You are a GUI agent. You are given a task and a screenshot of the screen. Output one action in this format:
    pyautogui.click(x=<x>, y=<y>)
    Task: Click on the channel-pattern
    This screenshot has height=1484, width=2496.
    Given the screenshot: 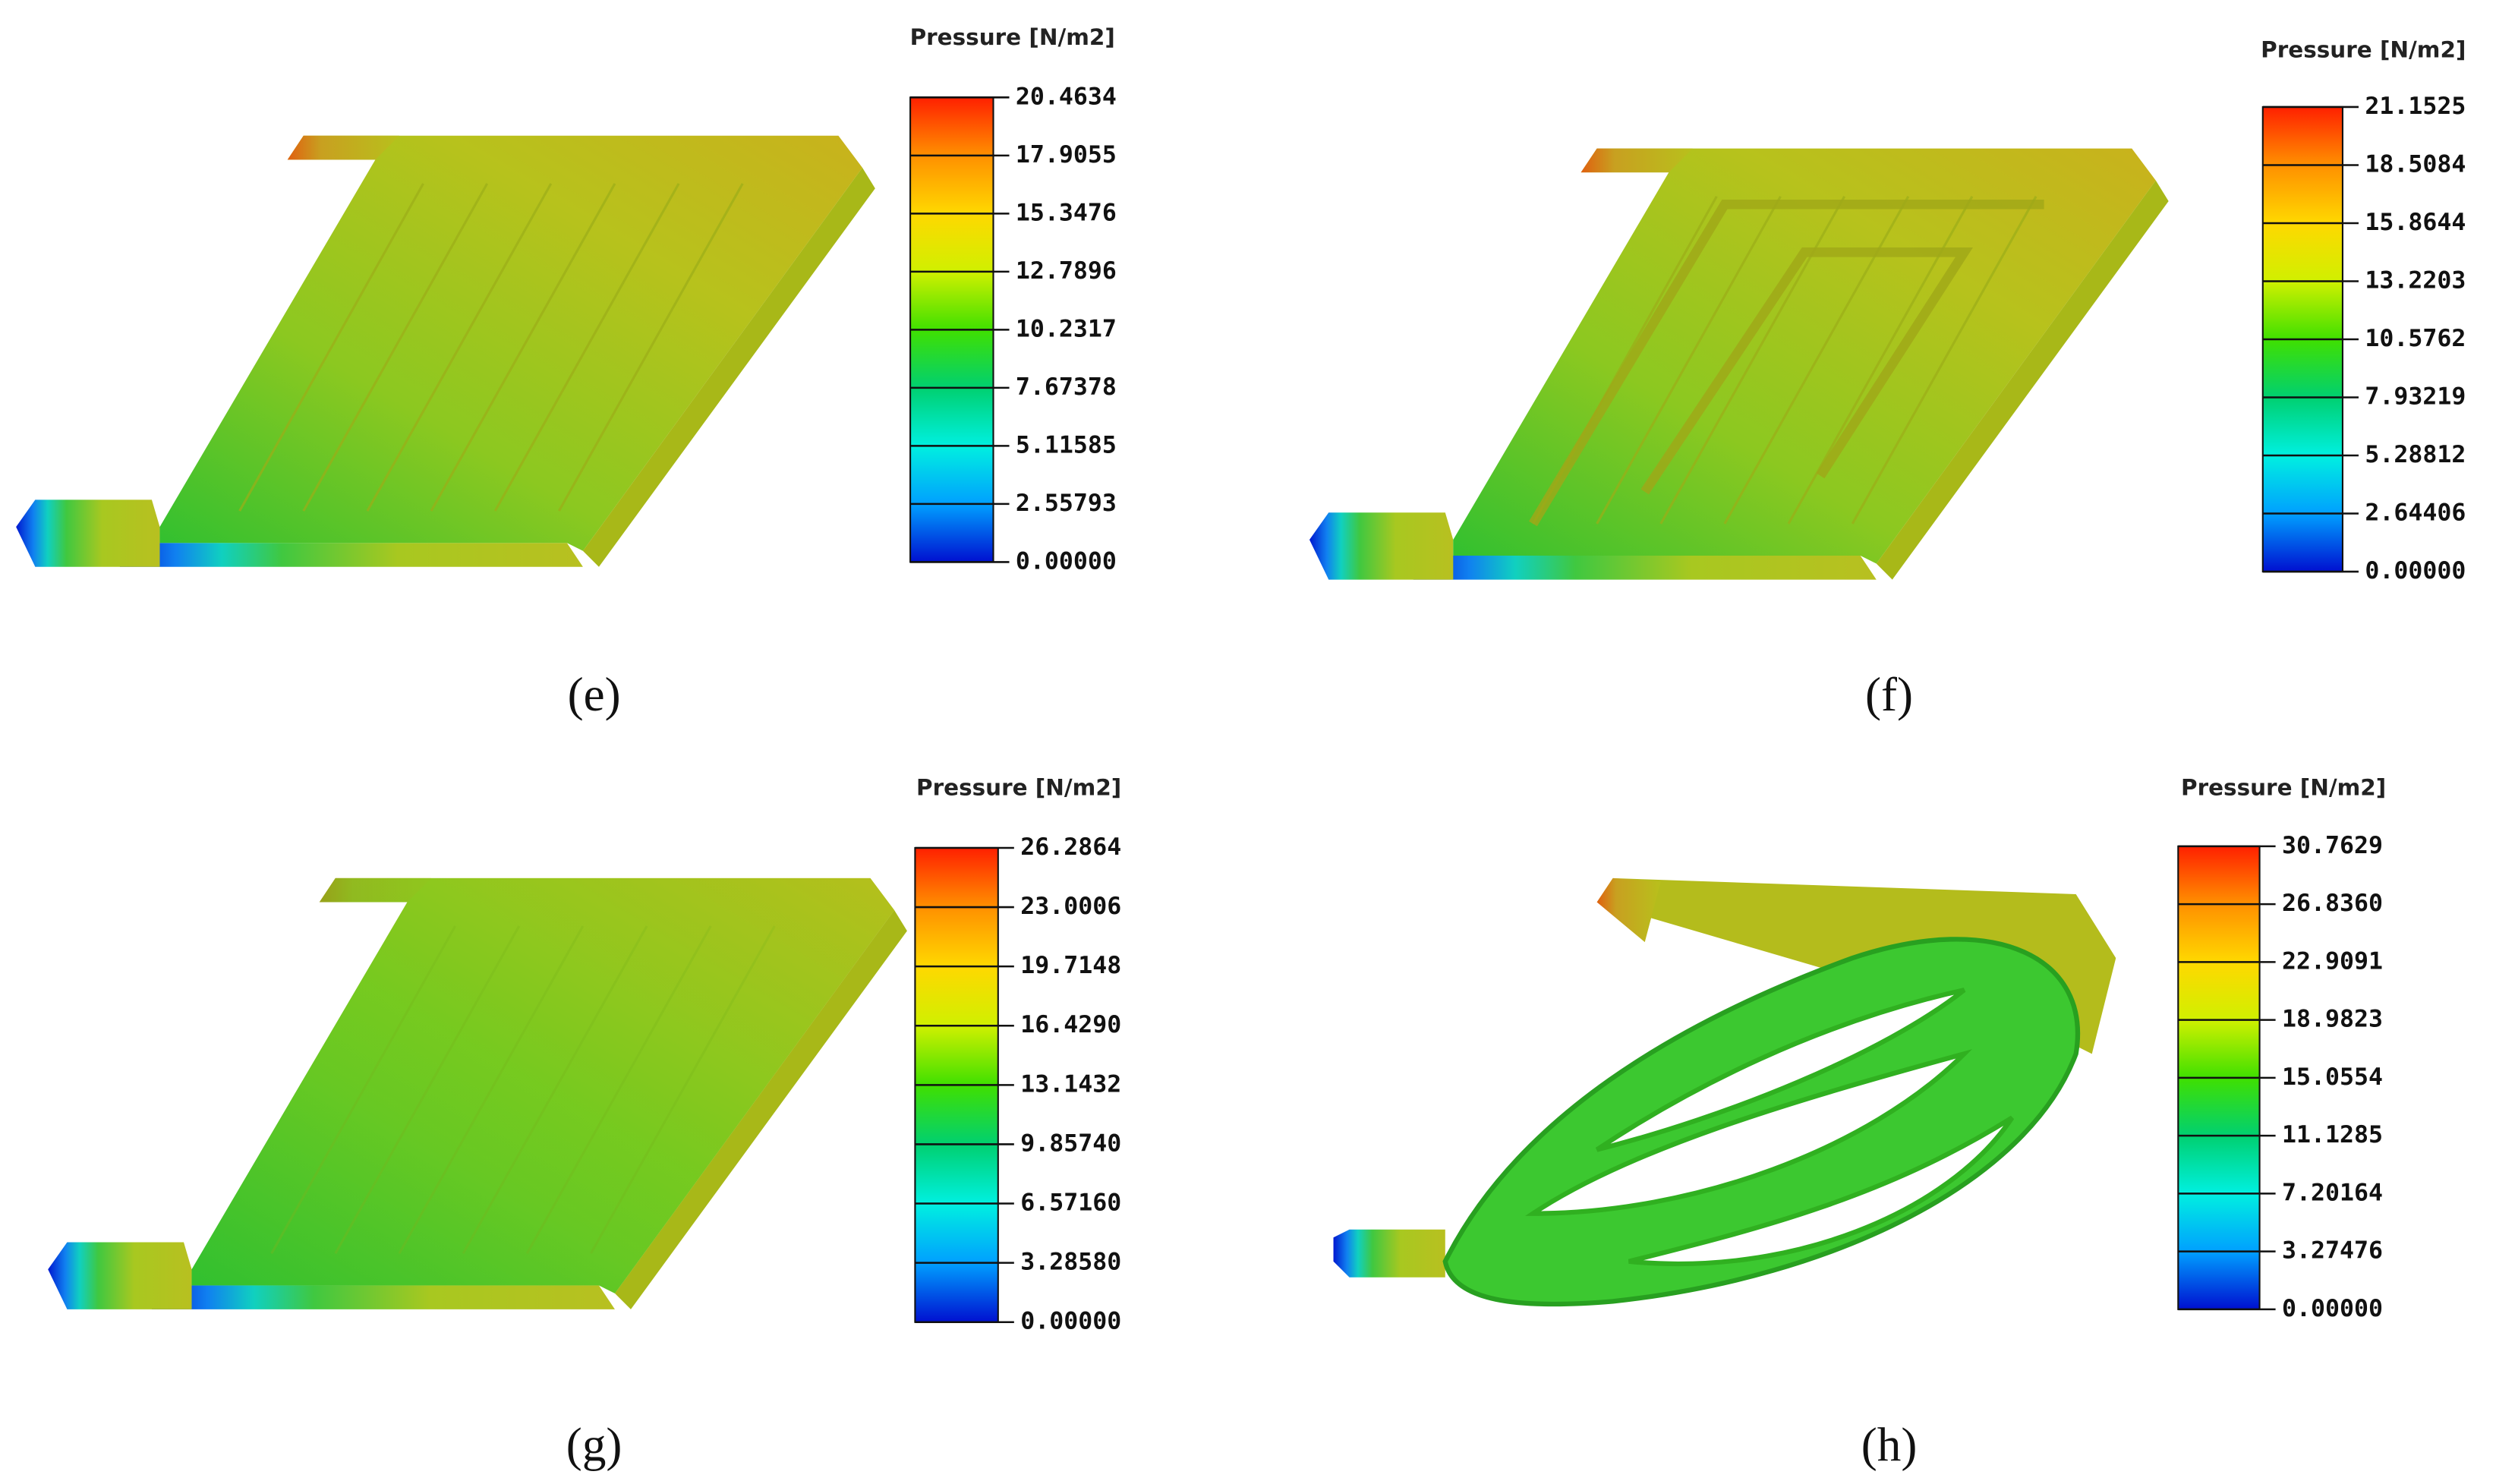 What is the action you would take?
    pyautogui.click(x=1786, y=363)
    